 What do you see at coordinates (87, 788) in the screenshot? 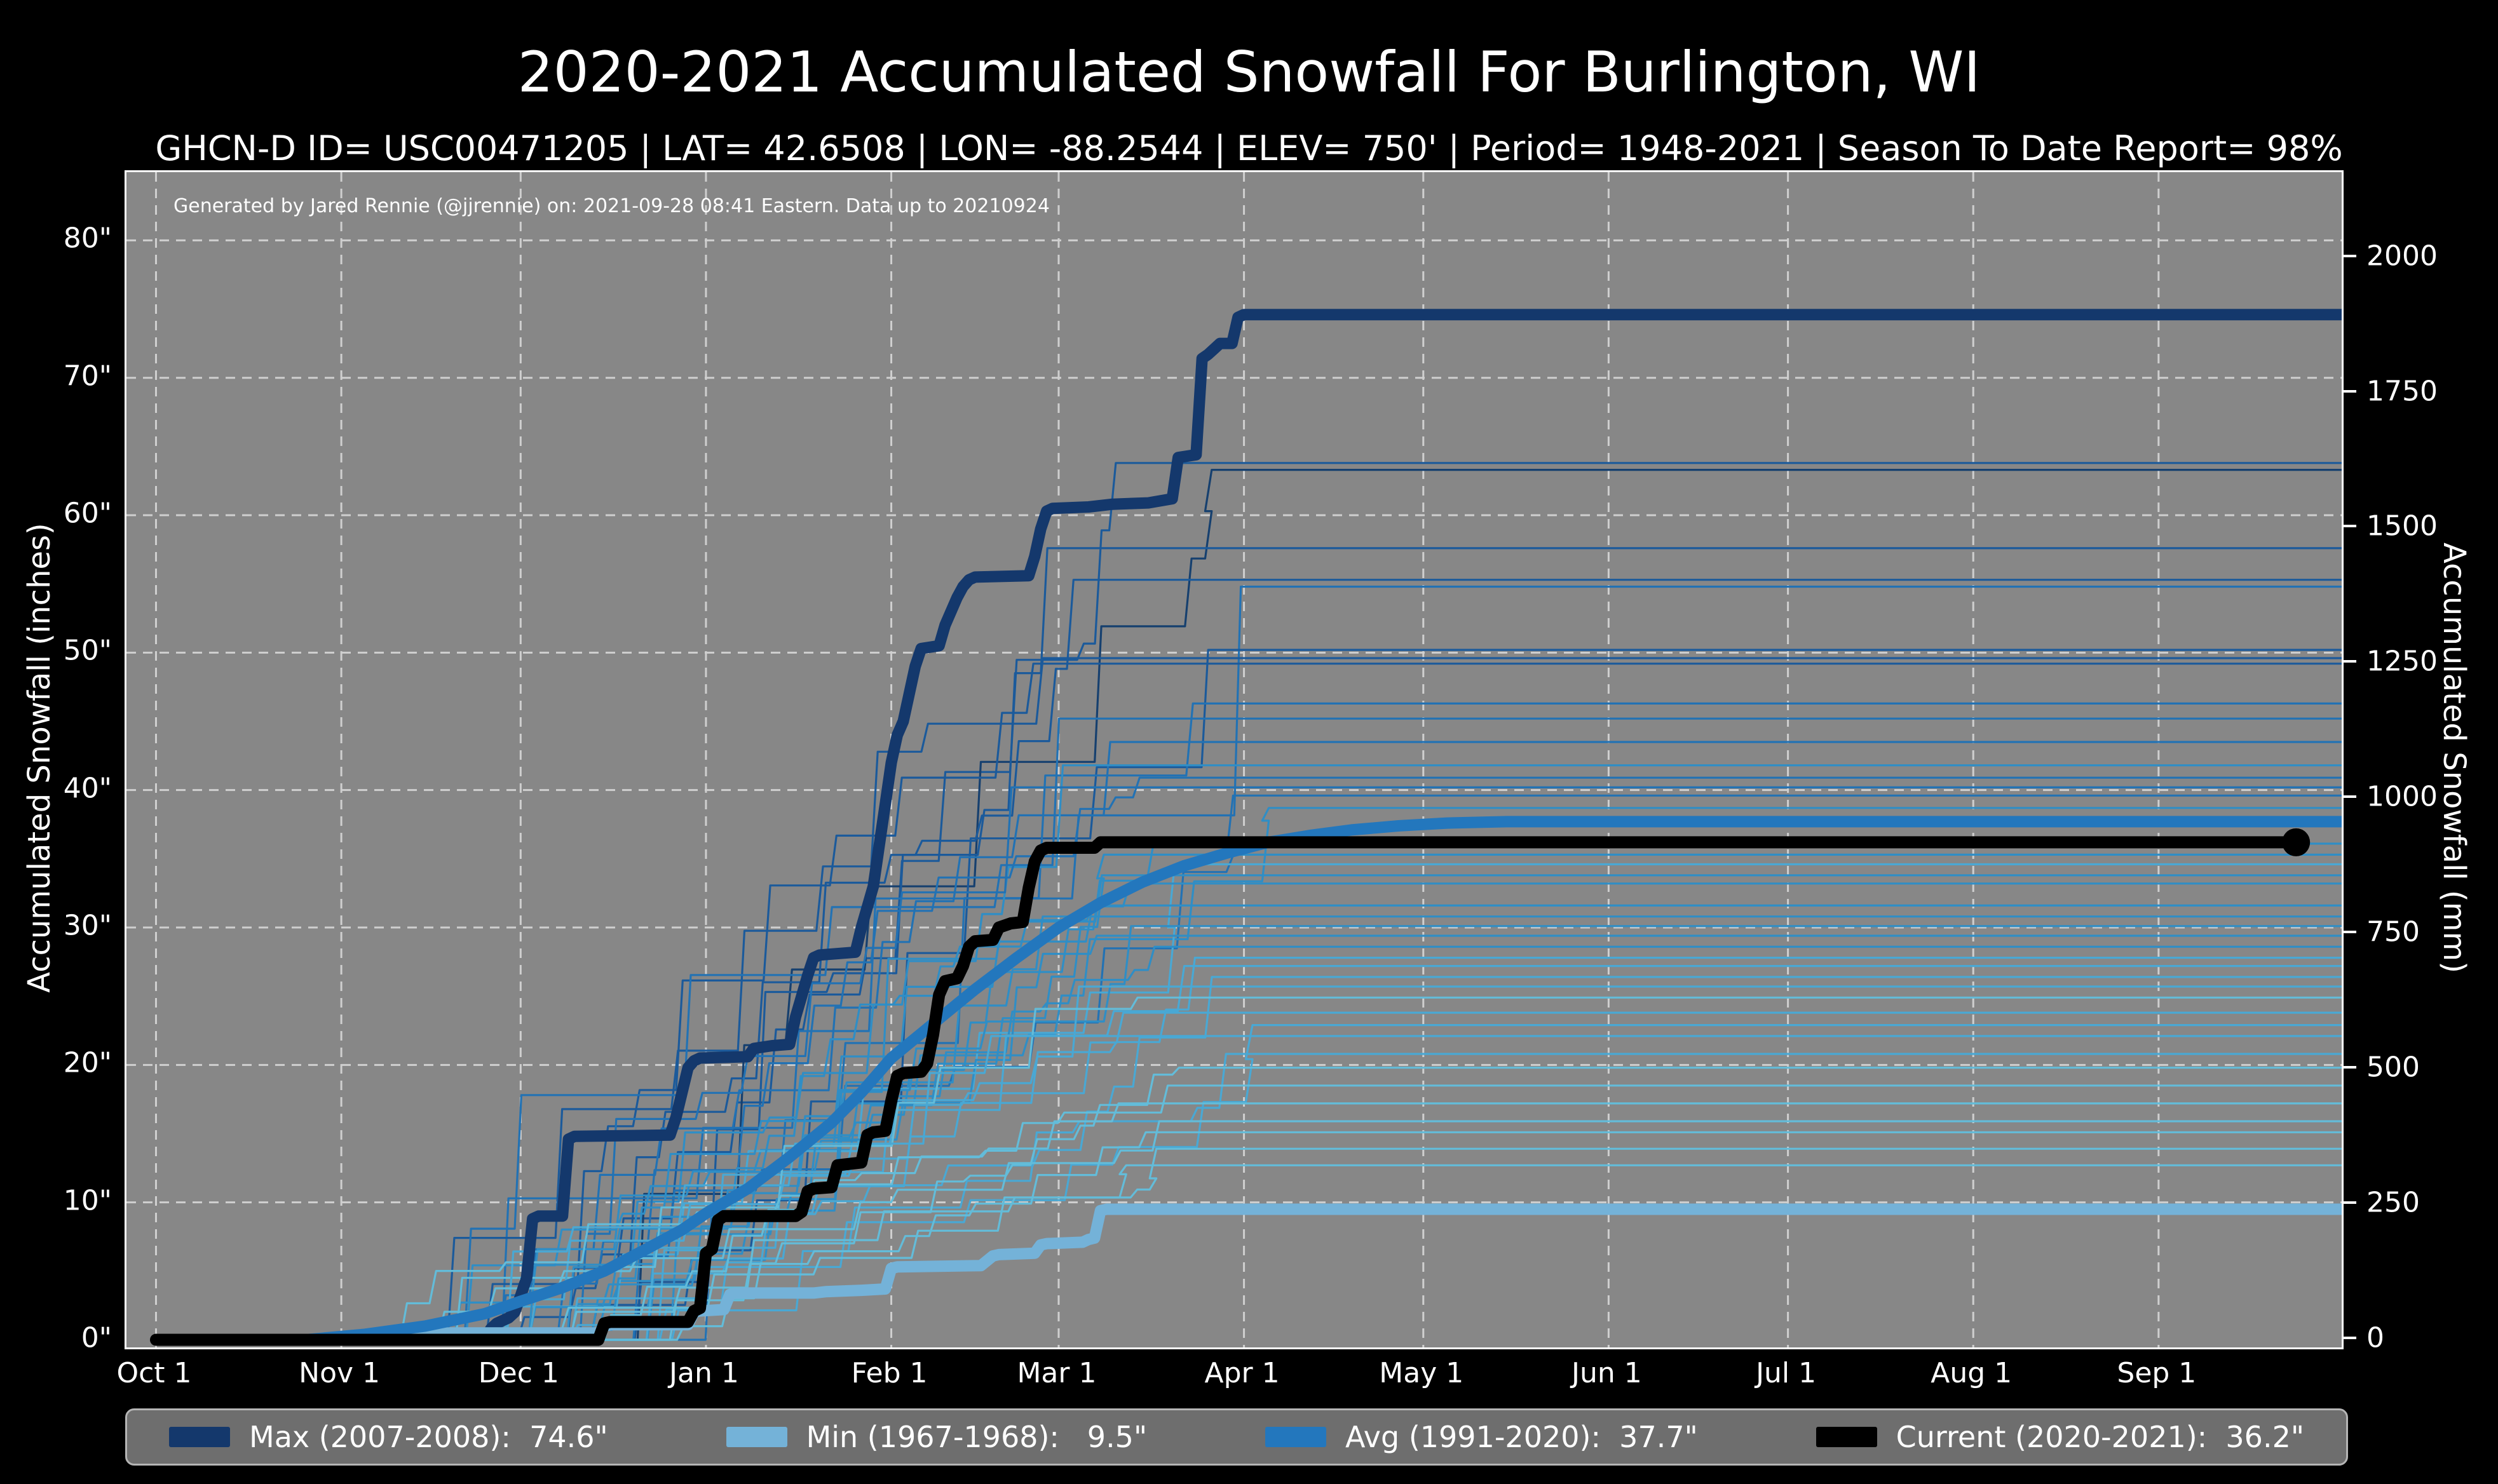
I see `left-tick-40: 40"` at bounding box center [87, 788].